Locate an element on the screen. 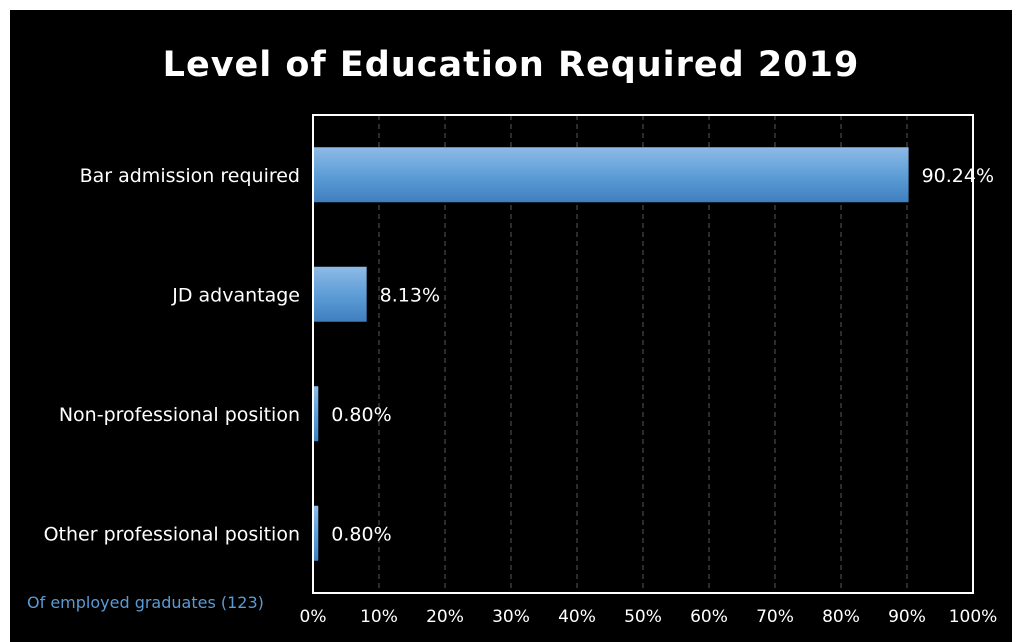 The height and width of the screenshot is (642, 1017). x-tick-label: 50% is located at coordinates (643, 617).